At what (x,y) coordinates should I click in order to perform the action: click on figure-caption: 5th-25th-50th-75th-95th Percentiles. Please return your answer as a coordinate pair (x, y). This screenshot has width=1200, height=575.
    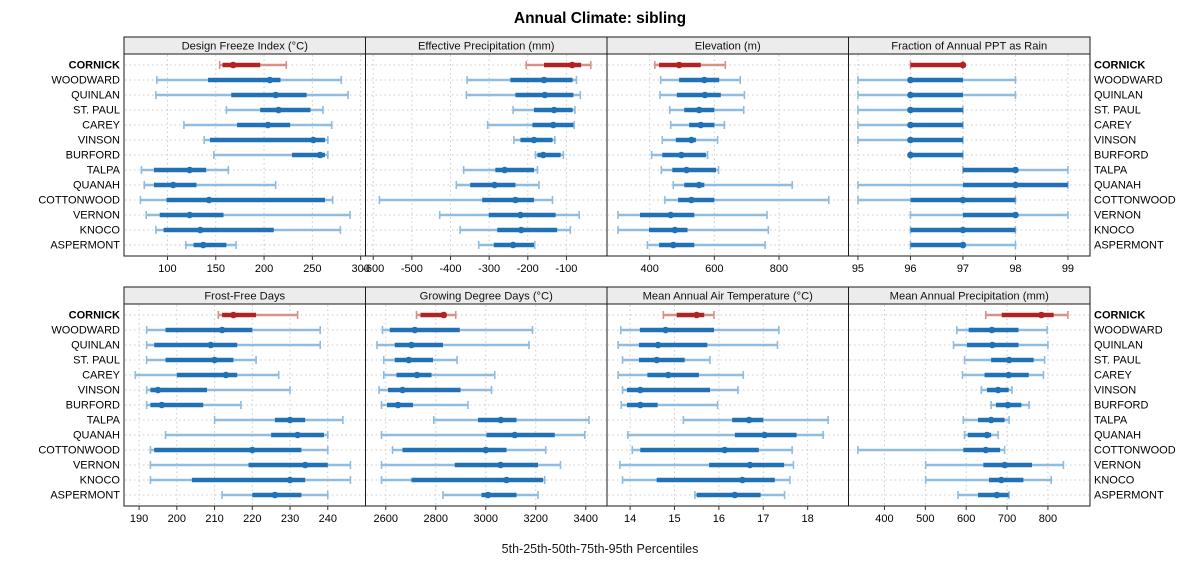
    Looking at the image, I should click on (600, 549).